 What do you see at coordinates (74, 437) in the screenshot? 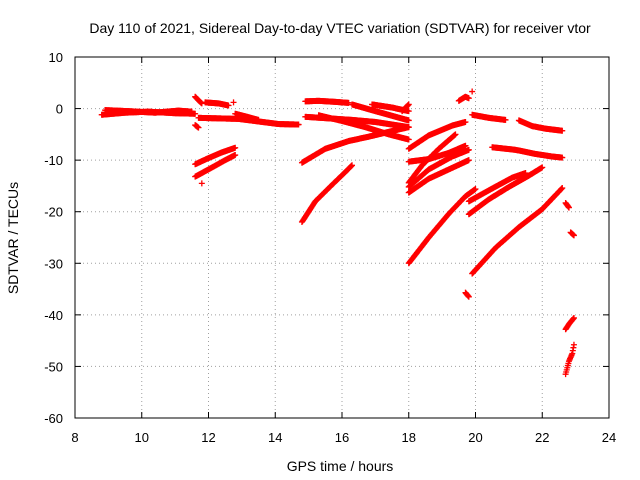
I see `x-tick-label: 8` at bounding box center [74, 437].